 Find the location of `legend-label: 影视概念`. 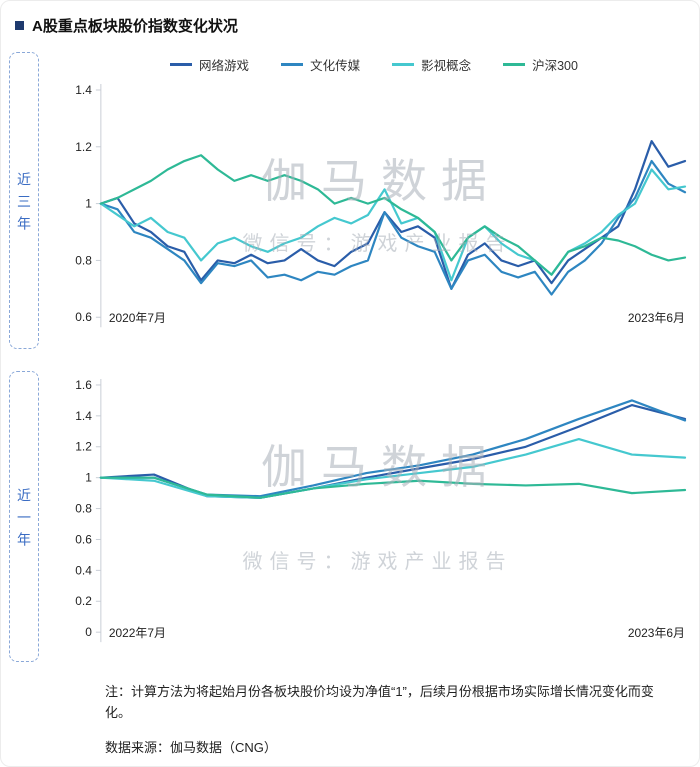

legend-label: 影视概念 is located at coordinates (446, 65).